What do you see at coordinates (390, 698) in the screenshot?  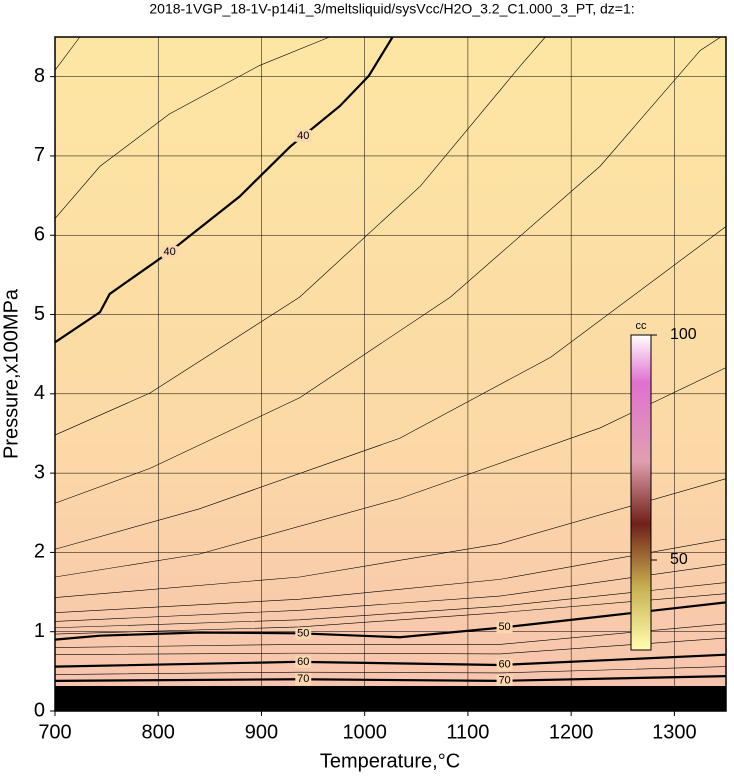 I see `dense-contour-band` at bounding box center [390, 698].